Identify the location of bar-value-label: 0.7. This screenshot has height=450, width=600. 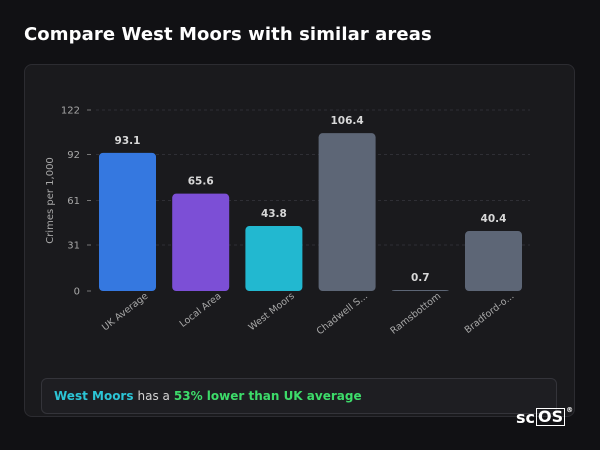
(420, 278).